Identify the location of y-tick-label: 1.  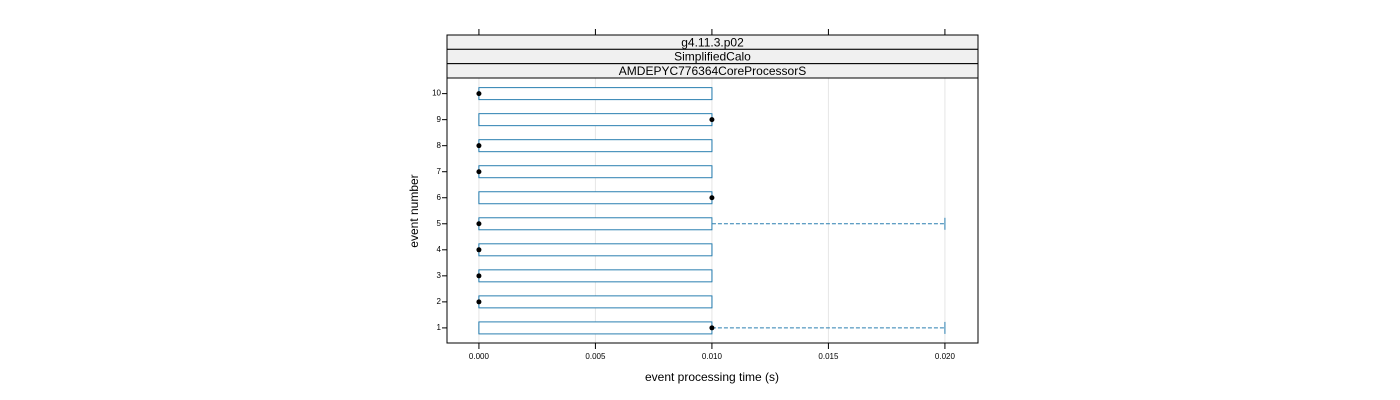
(439, 327).